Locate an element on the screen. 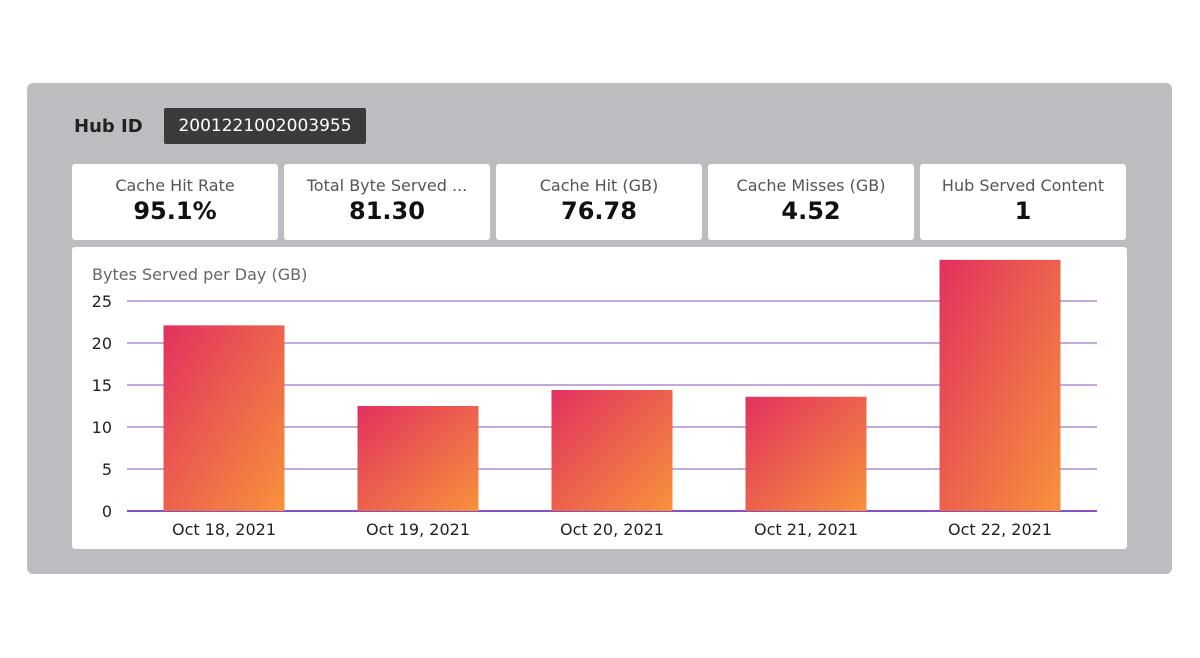  hub-id-value: 2001221002003955 is located at coordinates (265, 126).